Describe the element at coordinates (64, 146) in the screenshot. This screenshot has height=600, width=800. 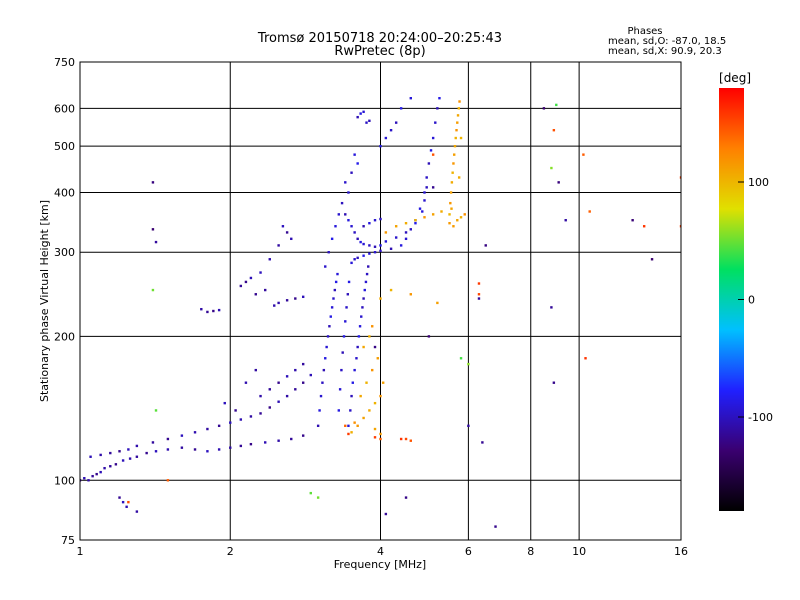
I see `y-tick-label: 500` at that location.